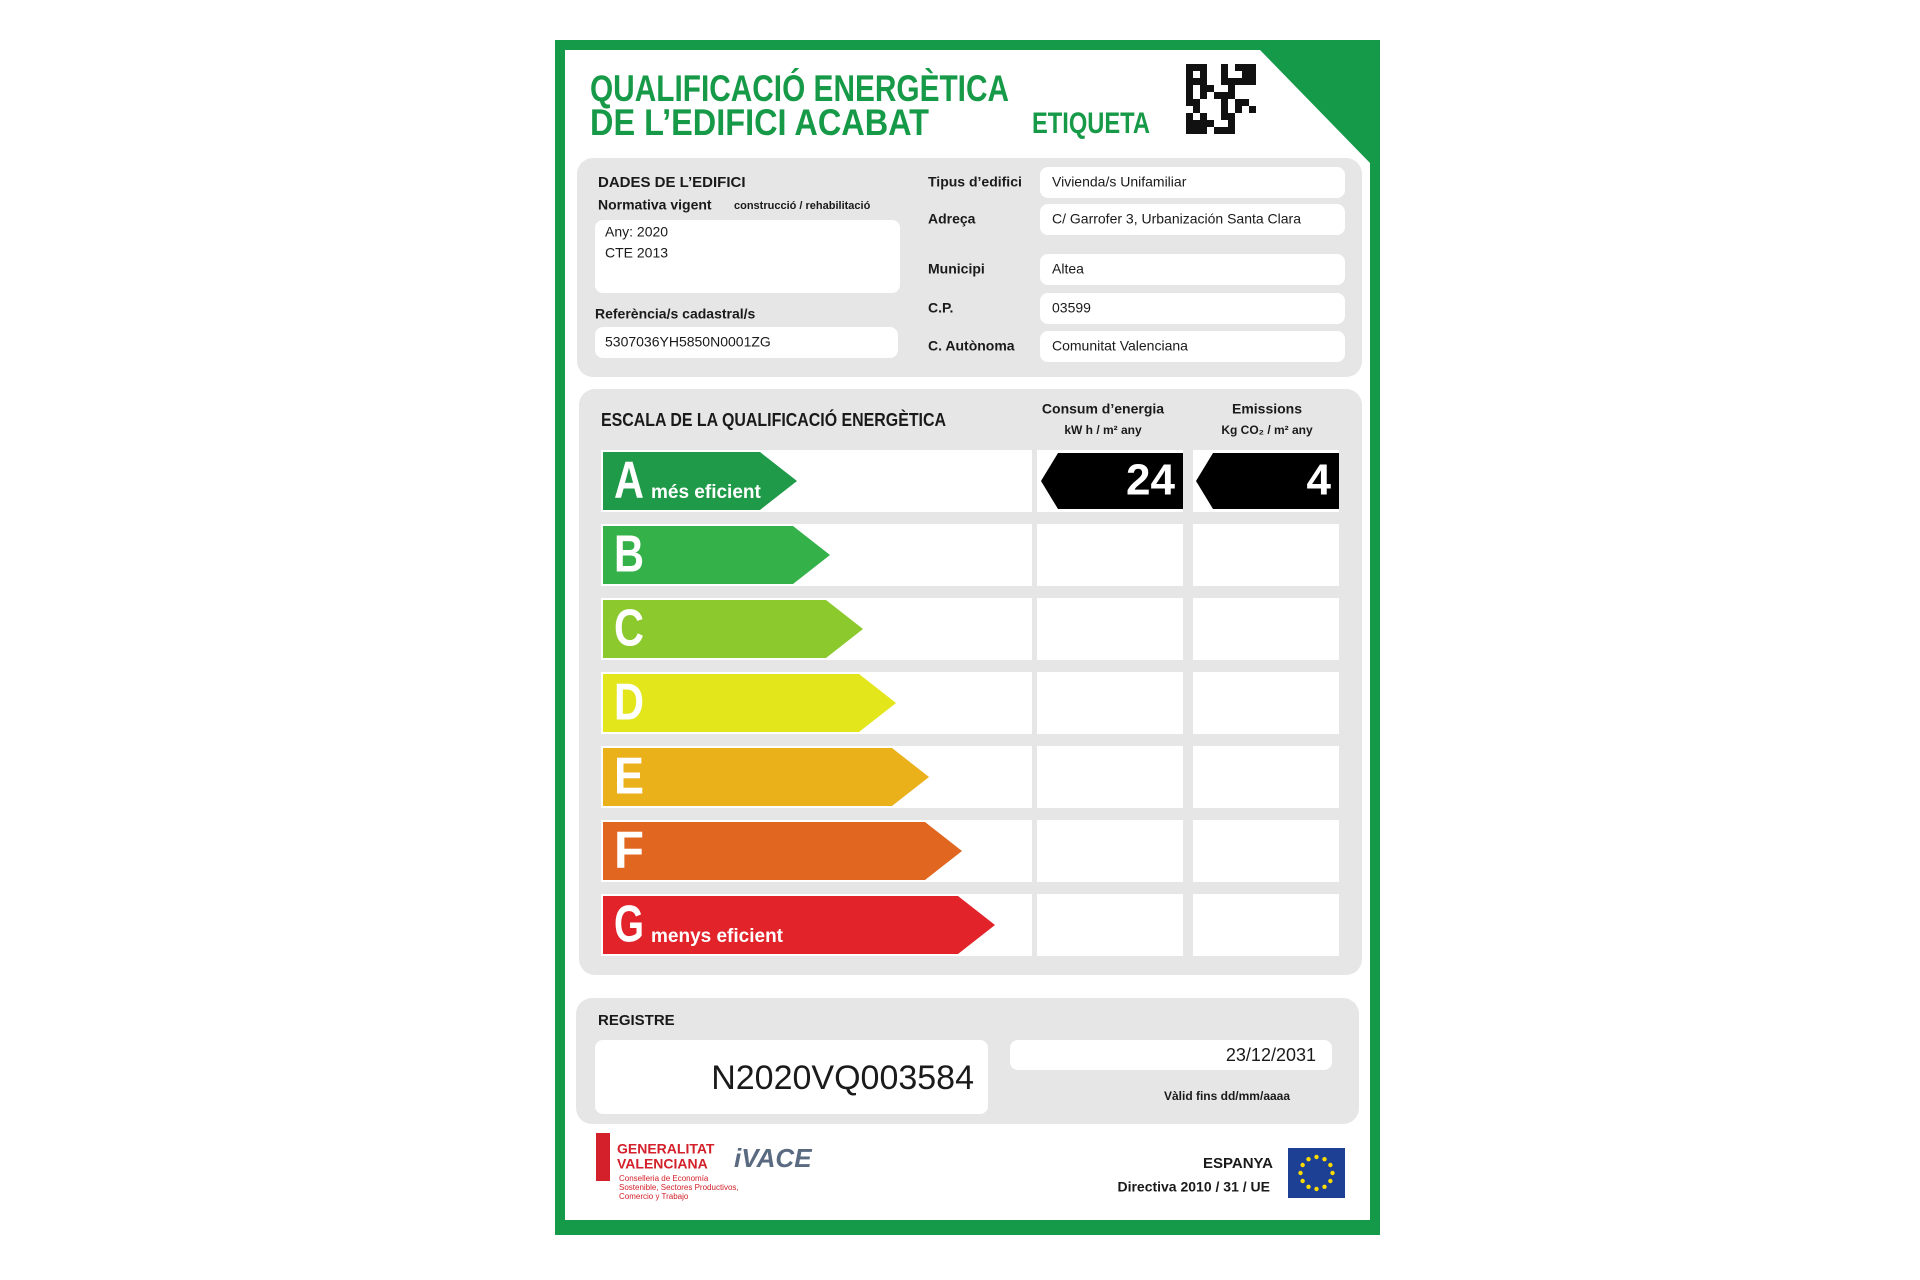  What do you see at coordinates (791, 1077) in the screenshot?
I see `register-box` at bounding box center [791, 1077].